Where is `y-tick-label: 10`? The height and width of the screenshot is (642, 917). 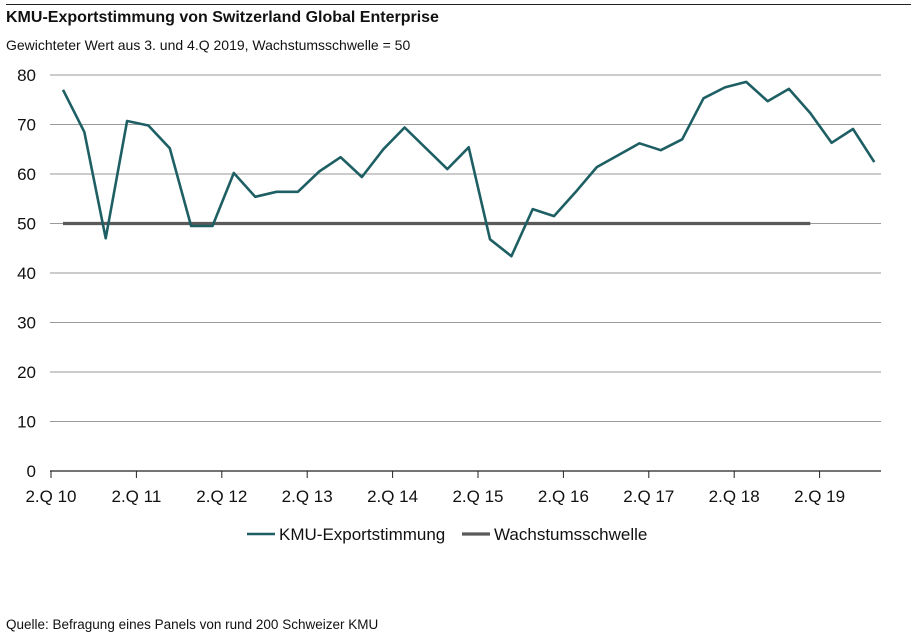 y-tick-label: 10 is located at coordinates (26, 422).